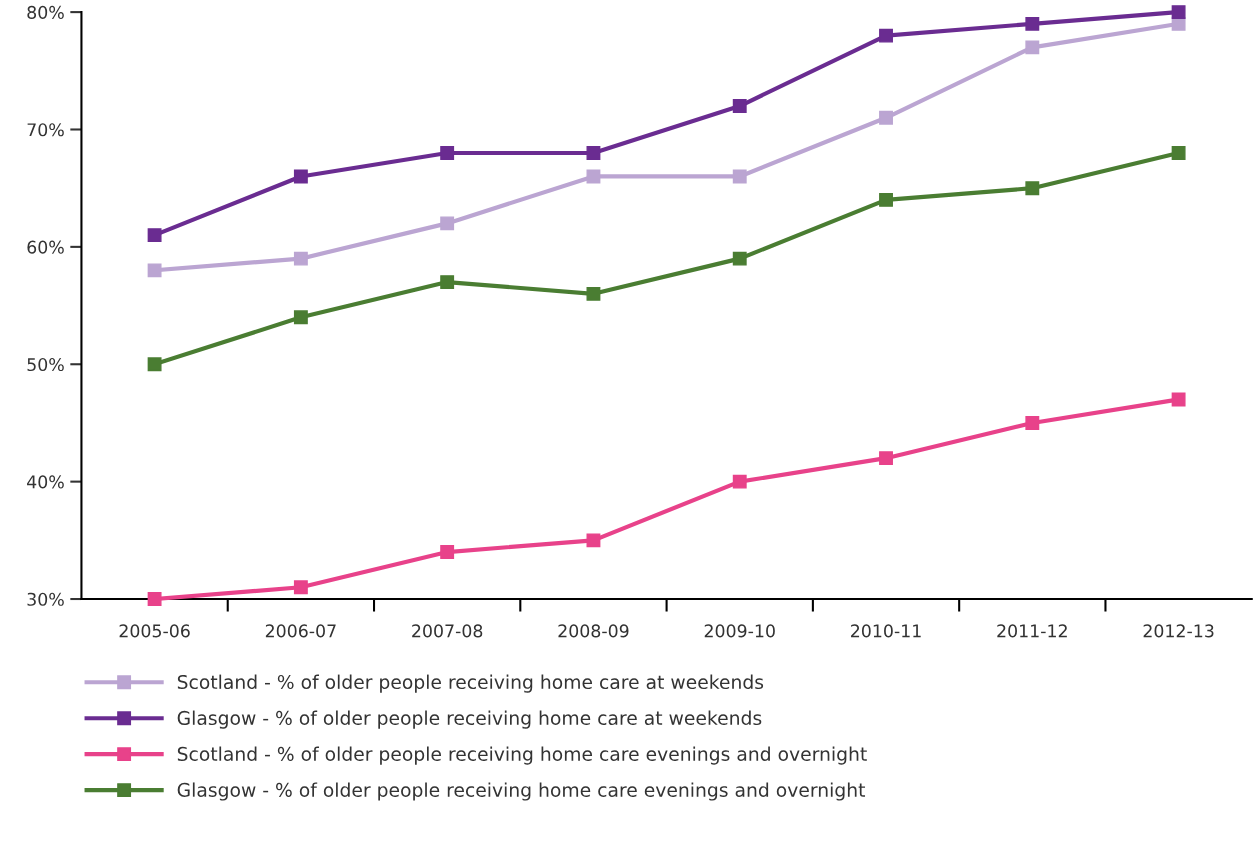 The image size is (1253, 865). I want to click on y-tick-label: 70%, so click(45, 130).